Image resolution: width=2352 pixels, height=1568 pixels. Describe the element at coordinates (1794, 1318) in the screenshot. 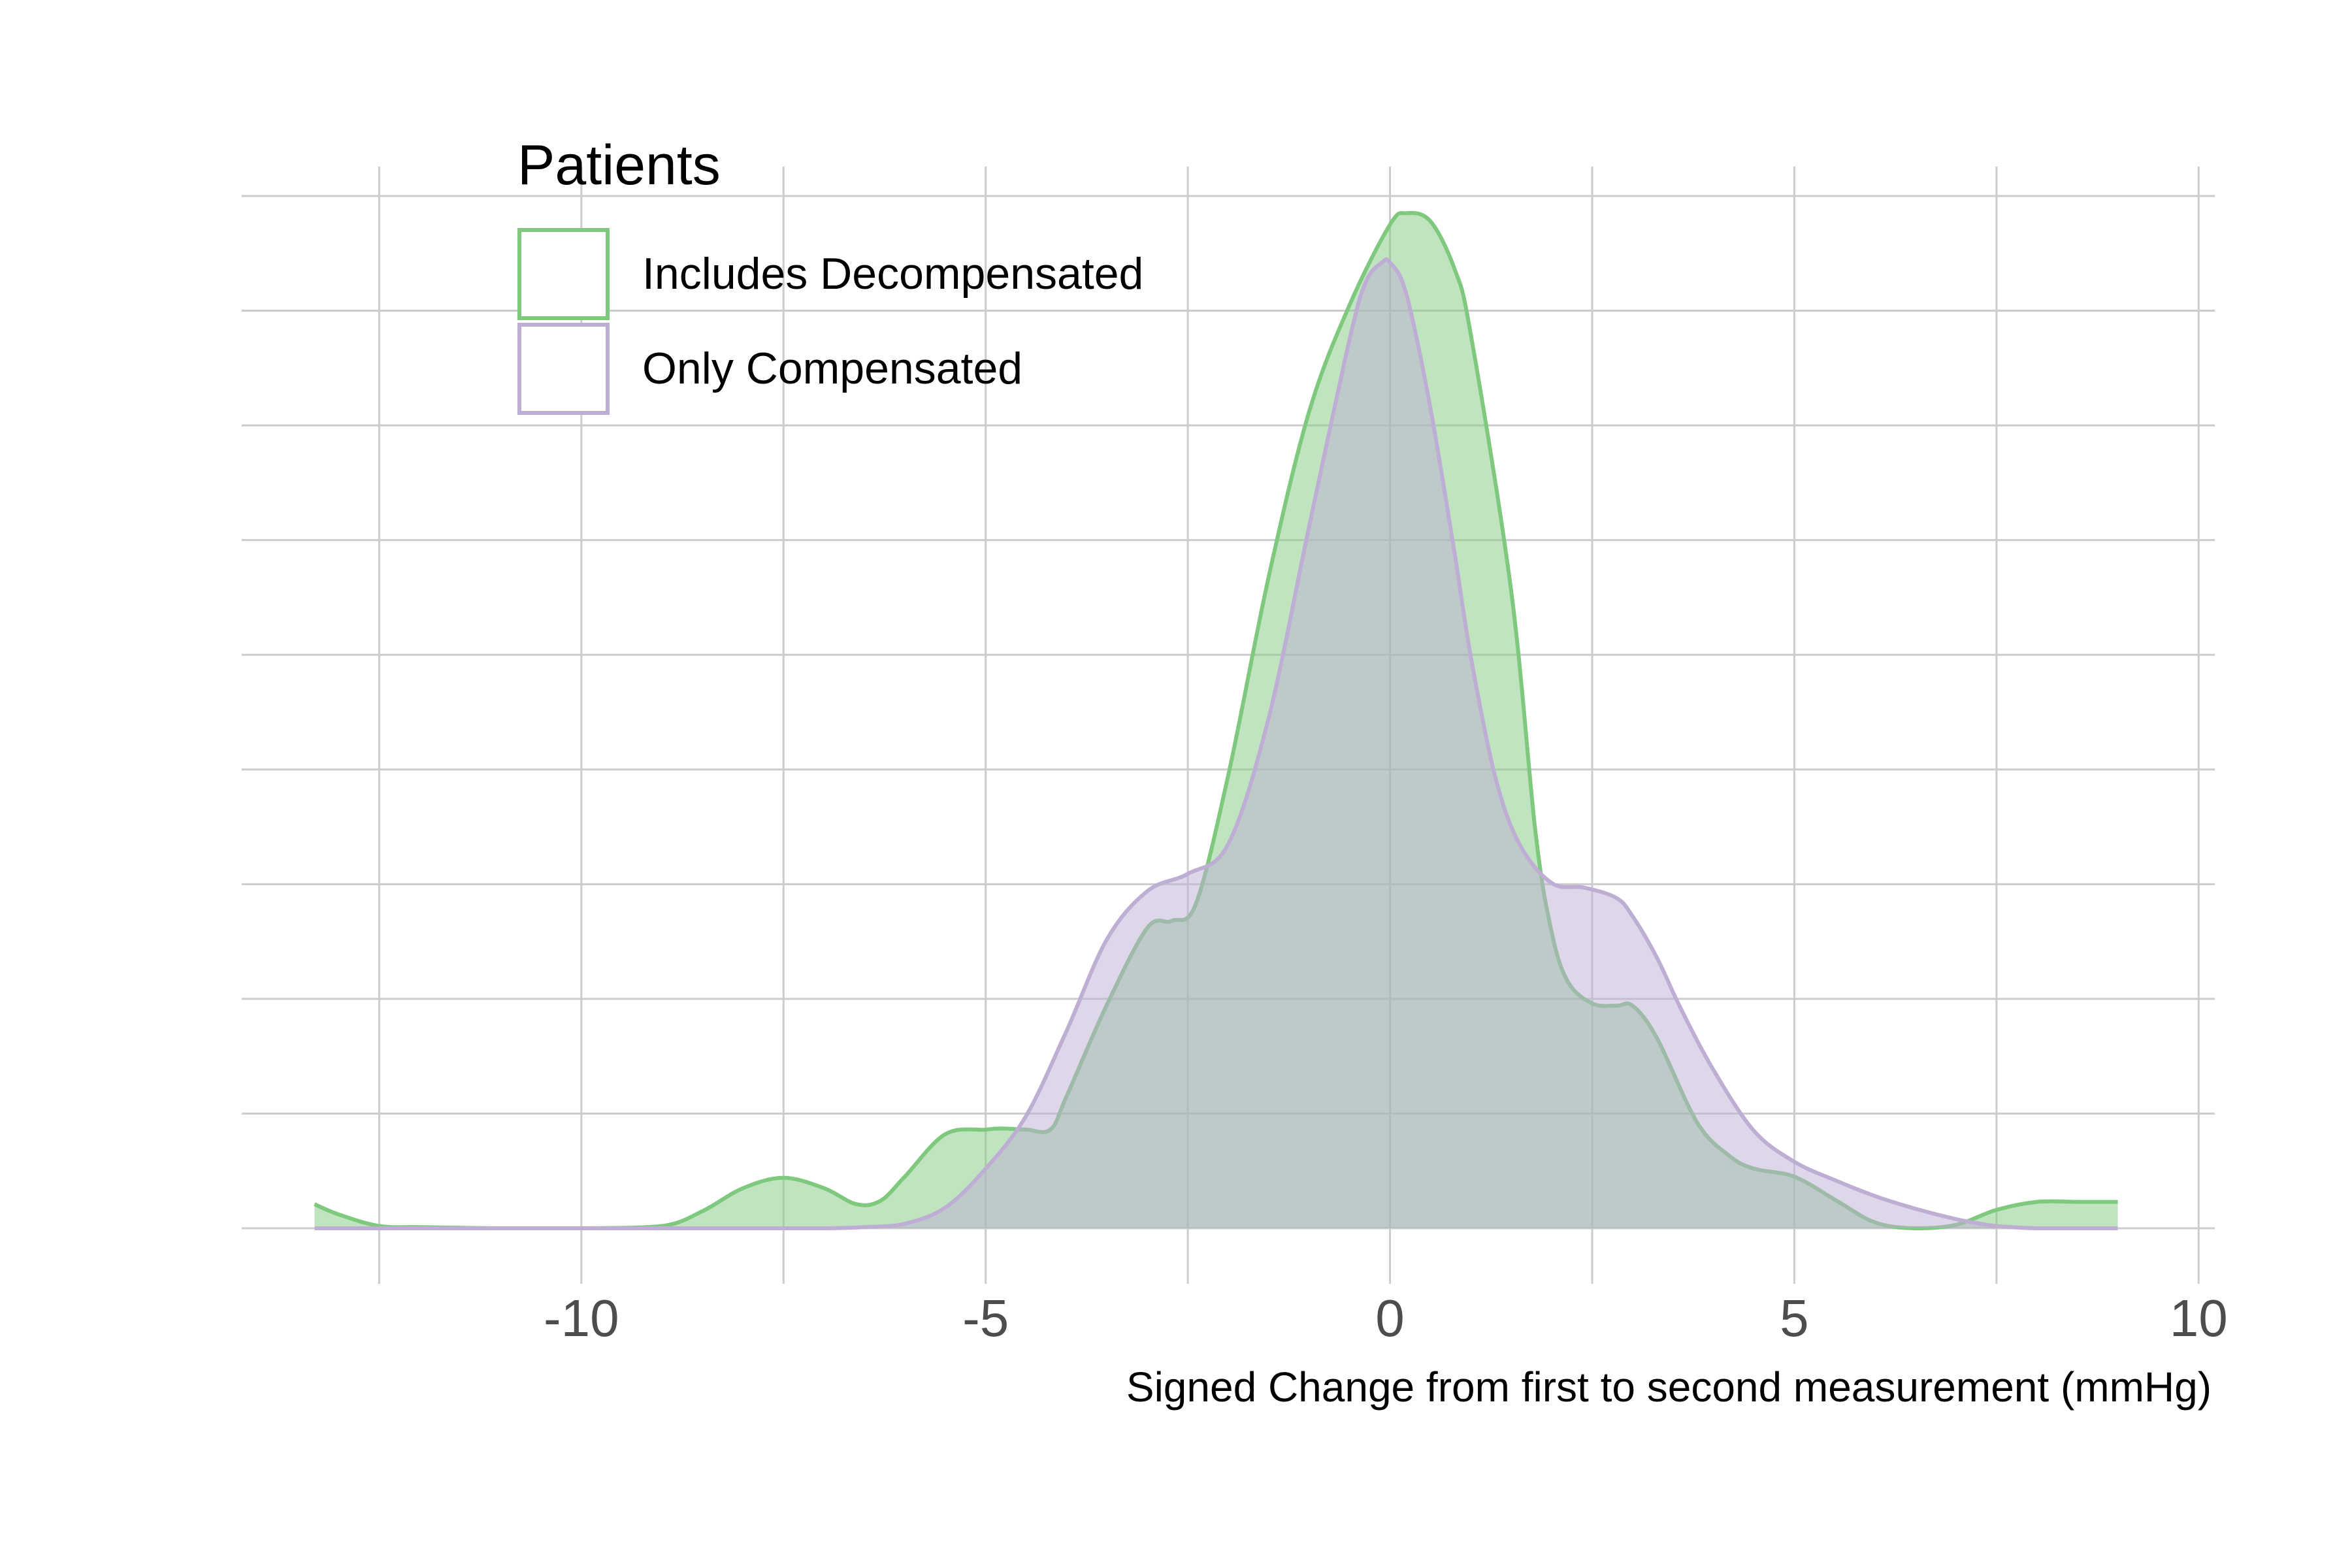

I see `x-tick-label: 5` at that location.